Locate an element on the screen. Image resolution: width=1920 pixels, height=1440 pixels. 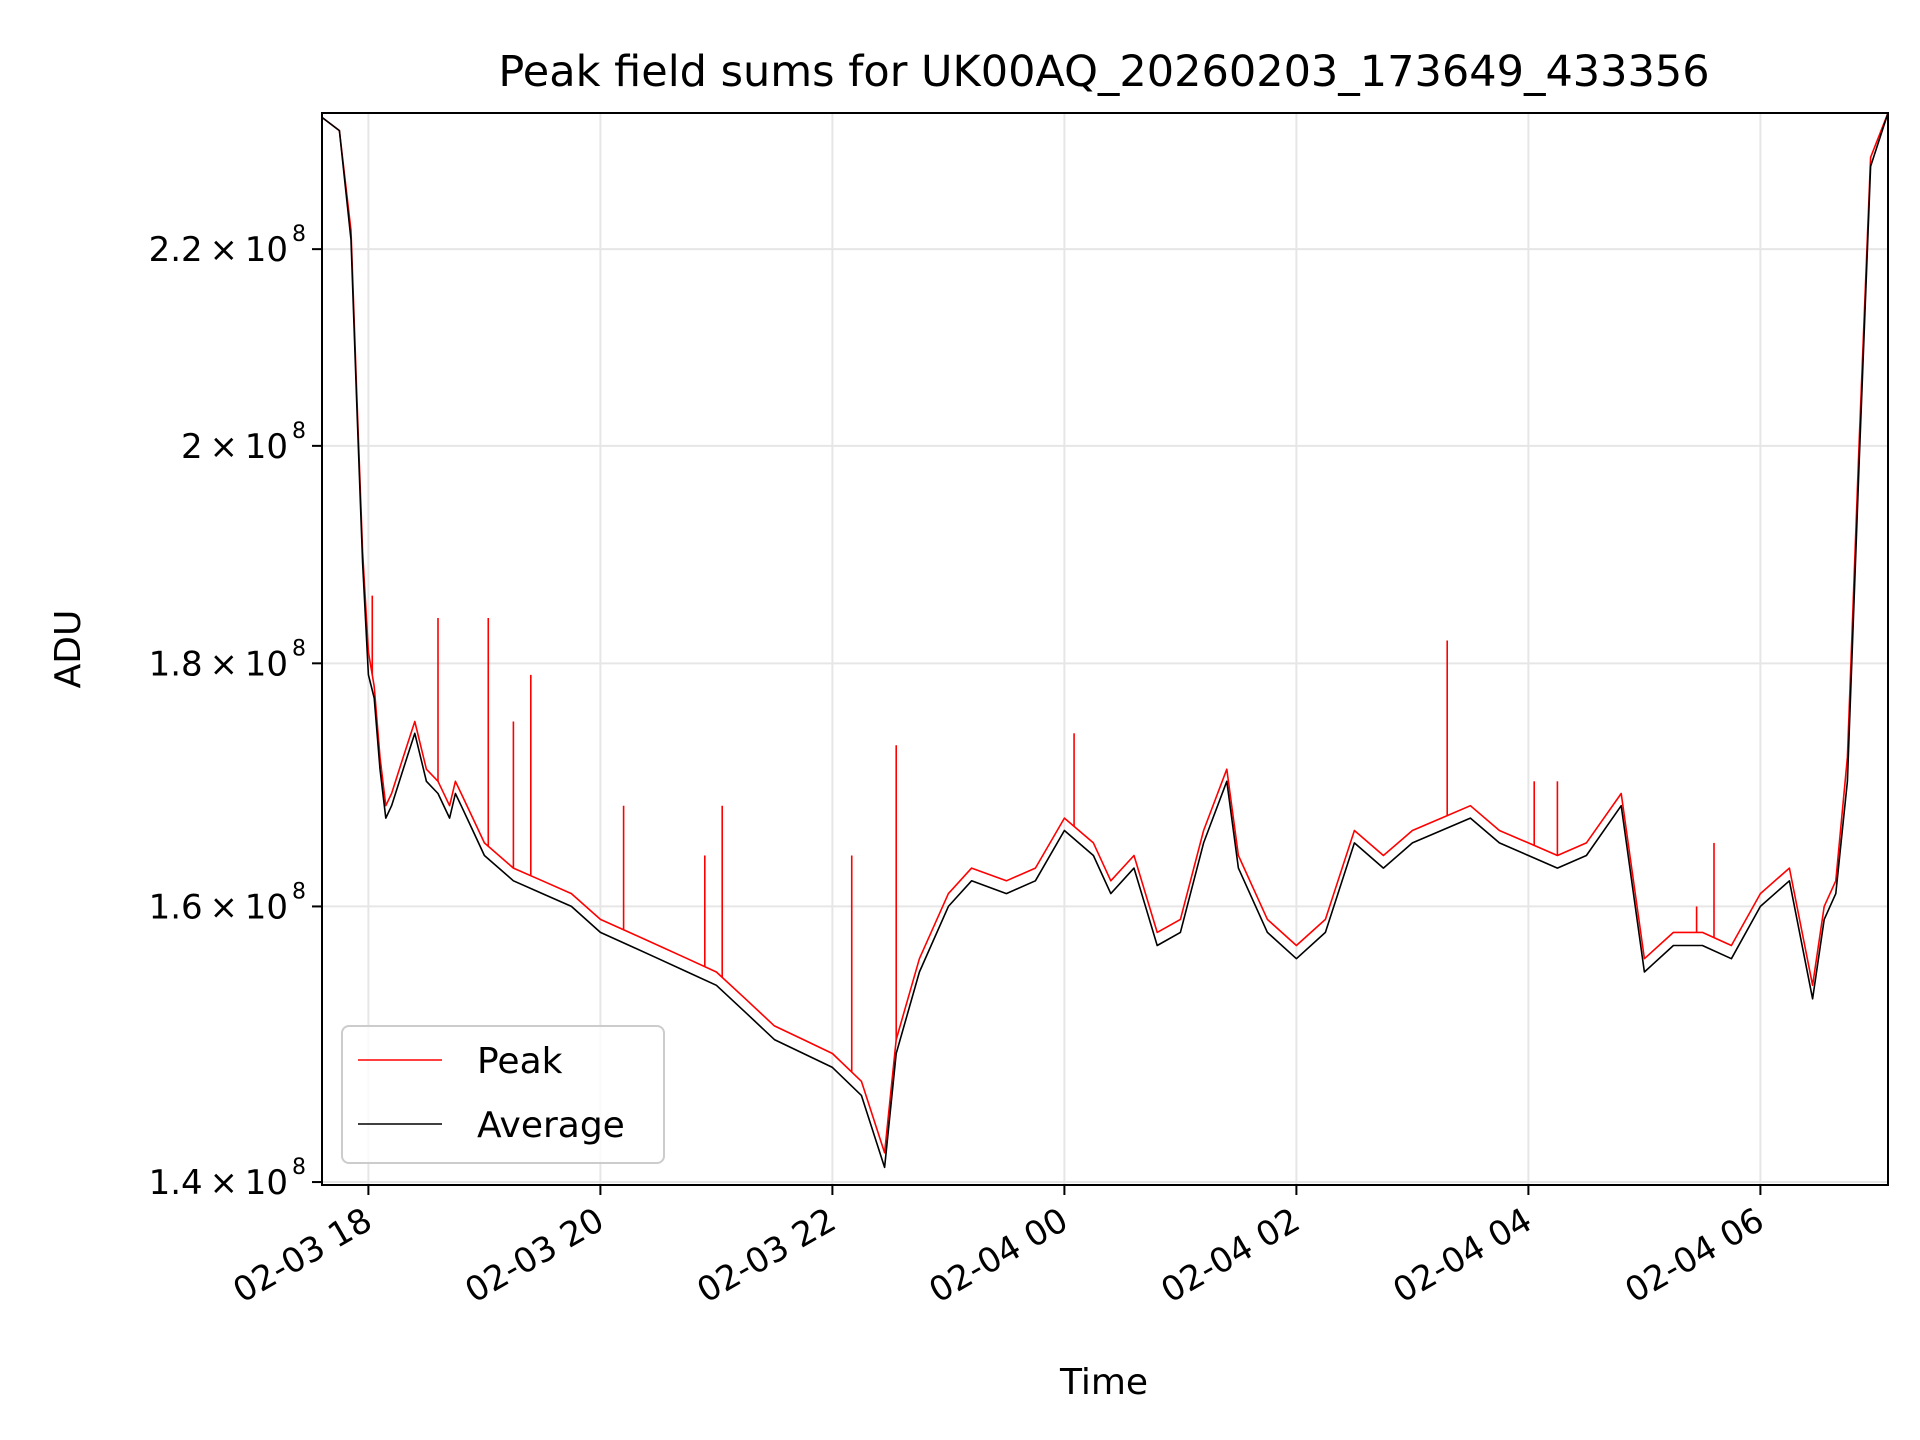
legend-label-peak: Peak is located at coordinates (520, 1061).